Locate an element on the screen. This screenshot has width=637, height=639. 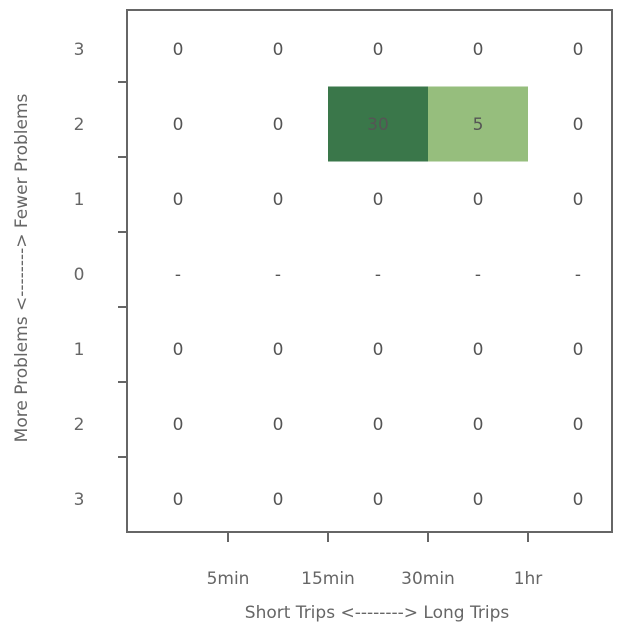
cell-value-r4-c3: 0 is located at coordinates (478, 350).